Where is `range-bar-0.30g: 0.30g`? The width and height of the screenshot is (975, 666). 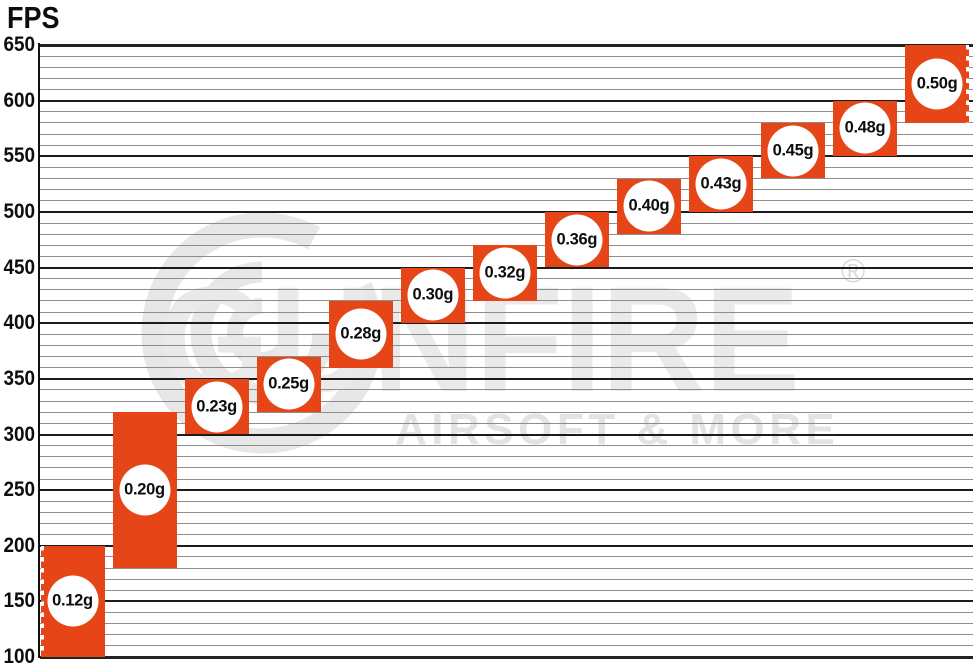
range-bar-0.30g: 0.30g is located at coordinates (432, 295).